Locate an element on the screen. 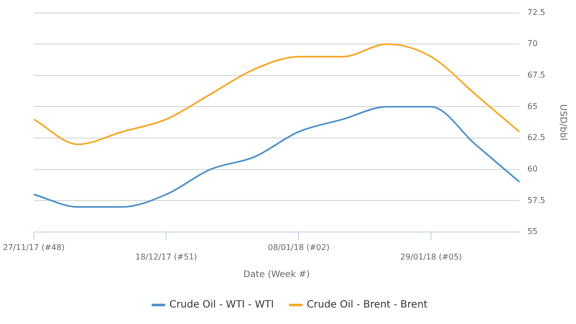 Image resolution: width=576 pixels, height=324 pixels. y-tick-label: 62.5 is located at coordinates (536, 137).